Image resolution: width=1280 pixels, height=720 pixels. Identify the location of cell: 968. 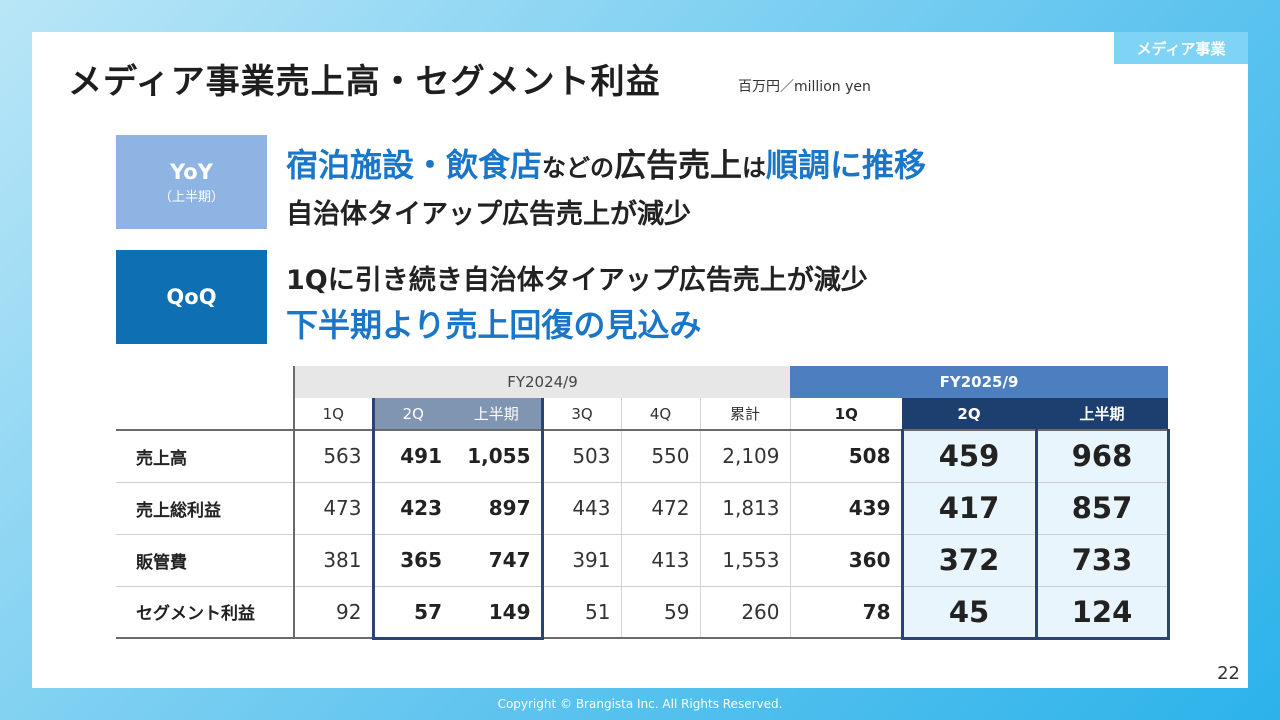
(1102, 456).